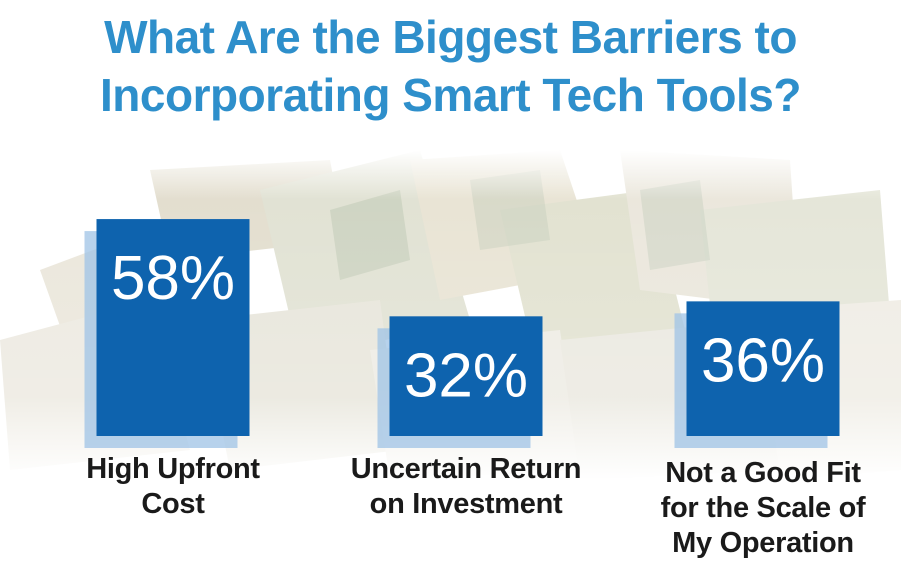 The image size is (901, 576). Describe the element at coordinates (763, 543) in the screenshot. I see `category-label-line: My Operation` at that location.